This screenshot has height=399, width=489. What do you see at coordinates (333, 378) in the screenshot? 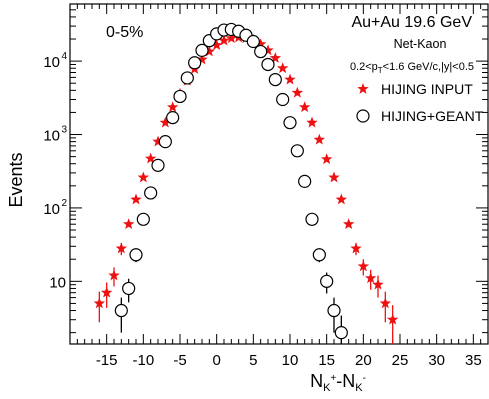
I see `x-title-sup1: +` at bounding box center [333, 378].